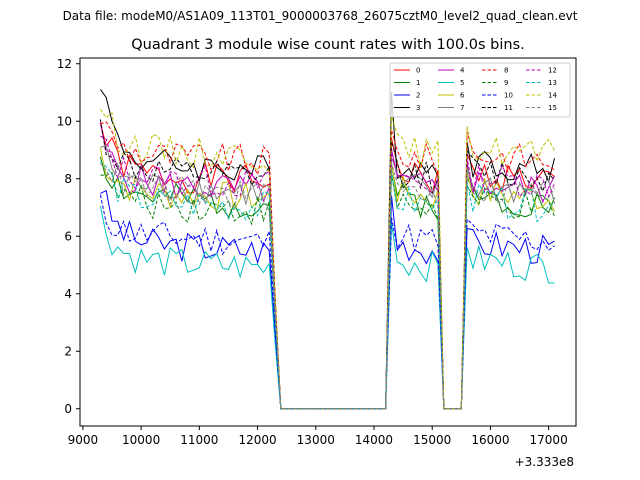 This screenshot has height=480, width=640. I want to click on legend-label-0: 0, so click(418, 71).